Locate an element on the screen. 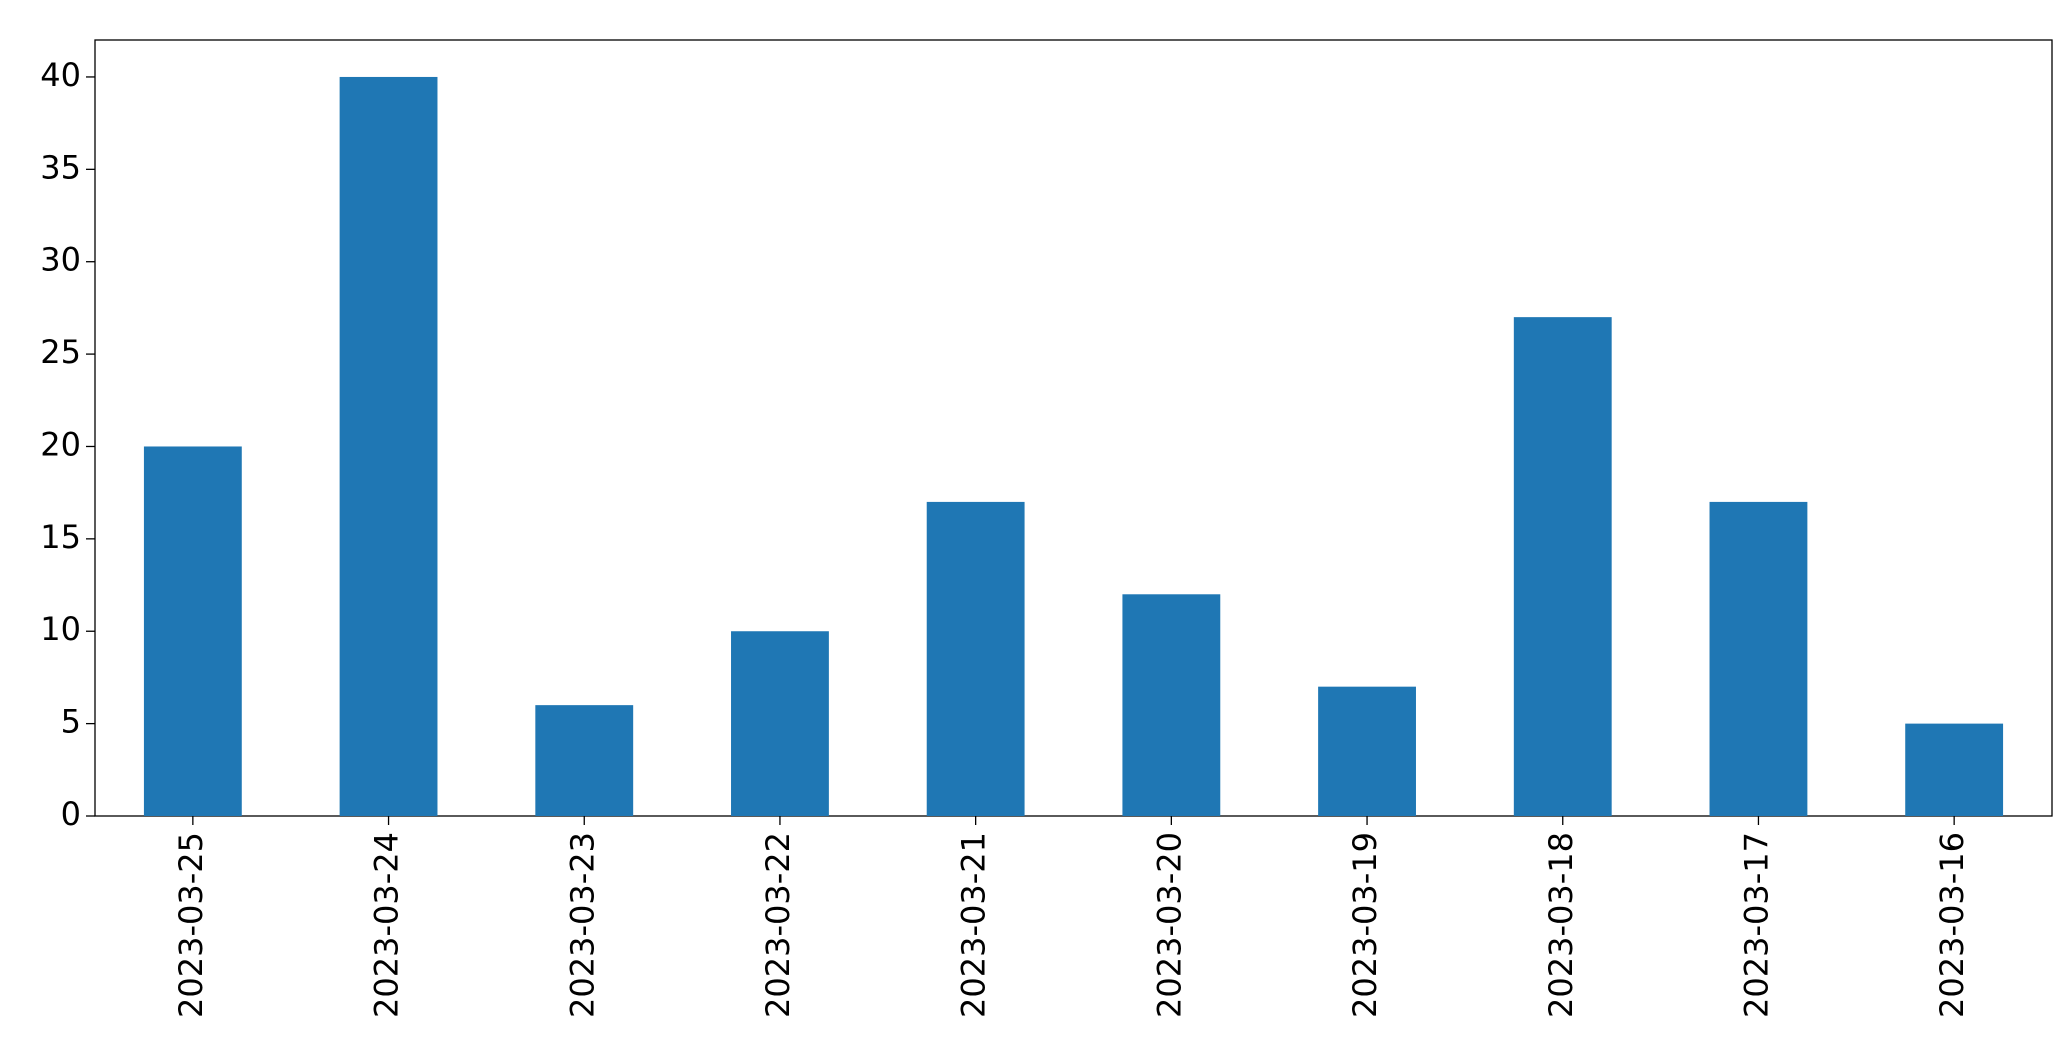 This screenshot has width=2071, height=1061. y-tick-label: 0 is located at coordinates (71, 814).